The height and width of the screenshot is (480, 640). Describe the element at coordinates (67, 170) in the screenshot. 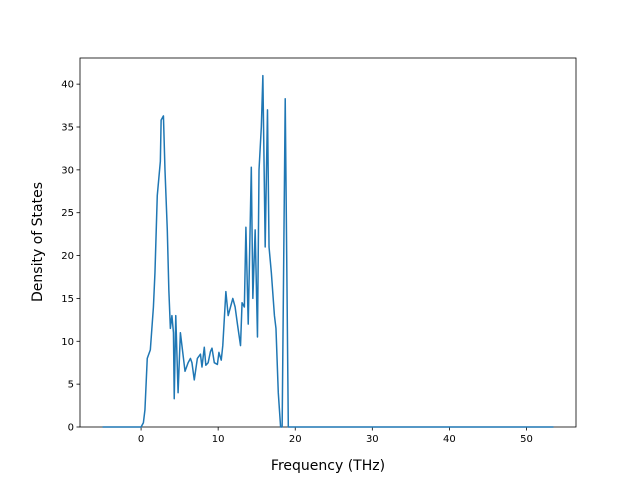

I see `y-tick-label: 30` at that location.